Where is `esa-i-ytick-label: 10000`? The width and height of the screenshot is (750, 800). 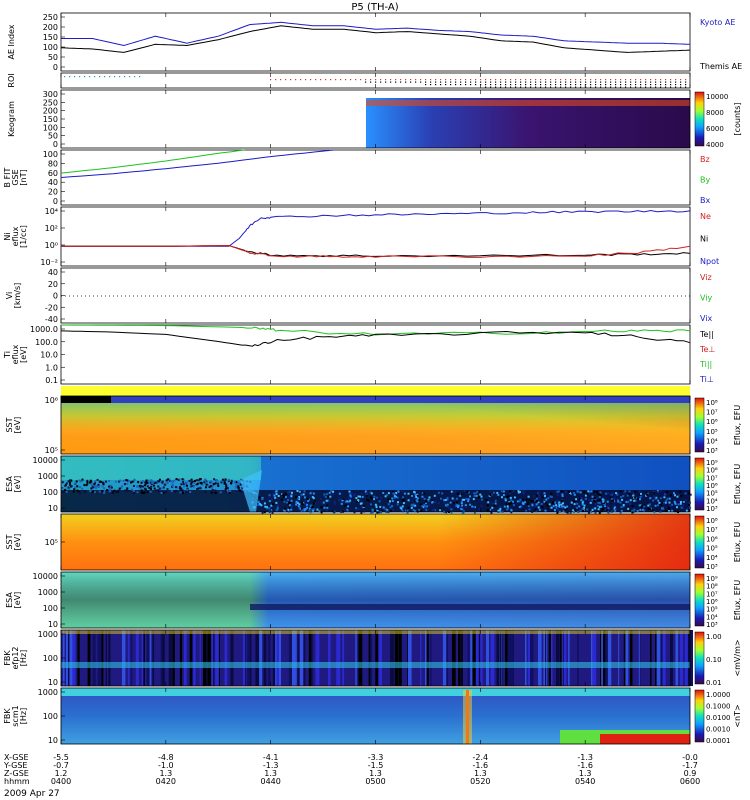 esa-i-ytick-label: 10000 is located at coordinates (45, 576).